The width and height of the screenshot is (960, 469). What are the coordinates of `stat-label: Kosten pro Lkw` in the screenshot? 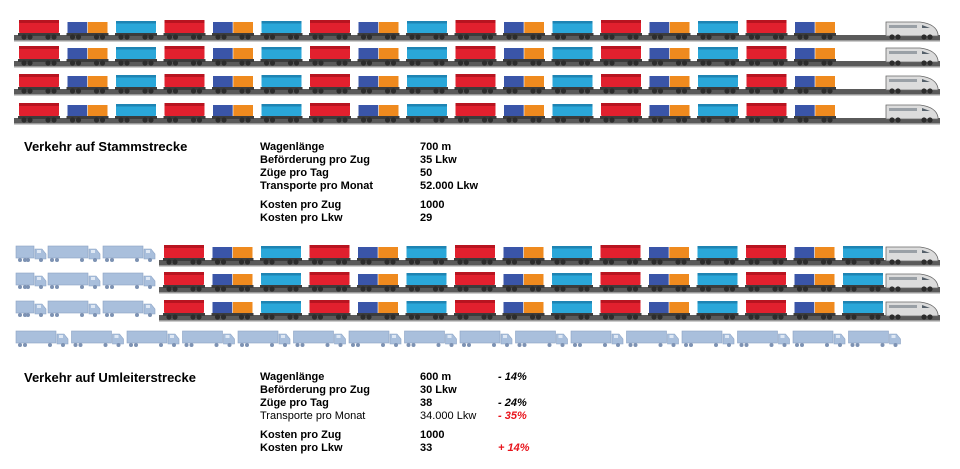 It's located at (301, 448).